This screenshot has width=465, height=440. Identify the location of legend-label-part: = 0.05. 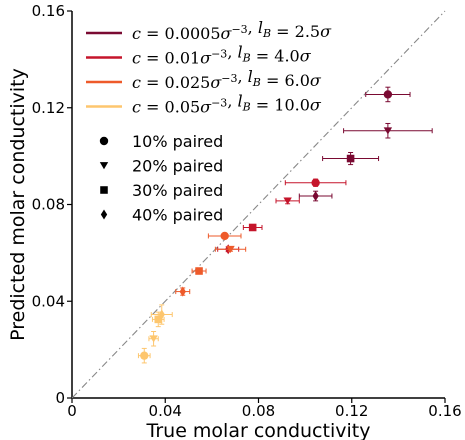
(170, 107).